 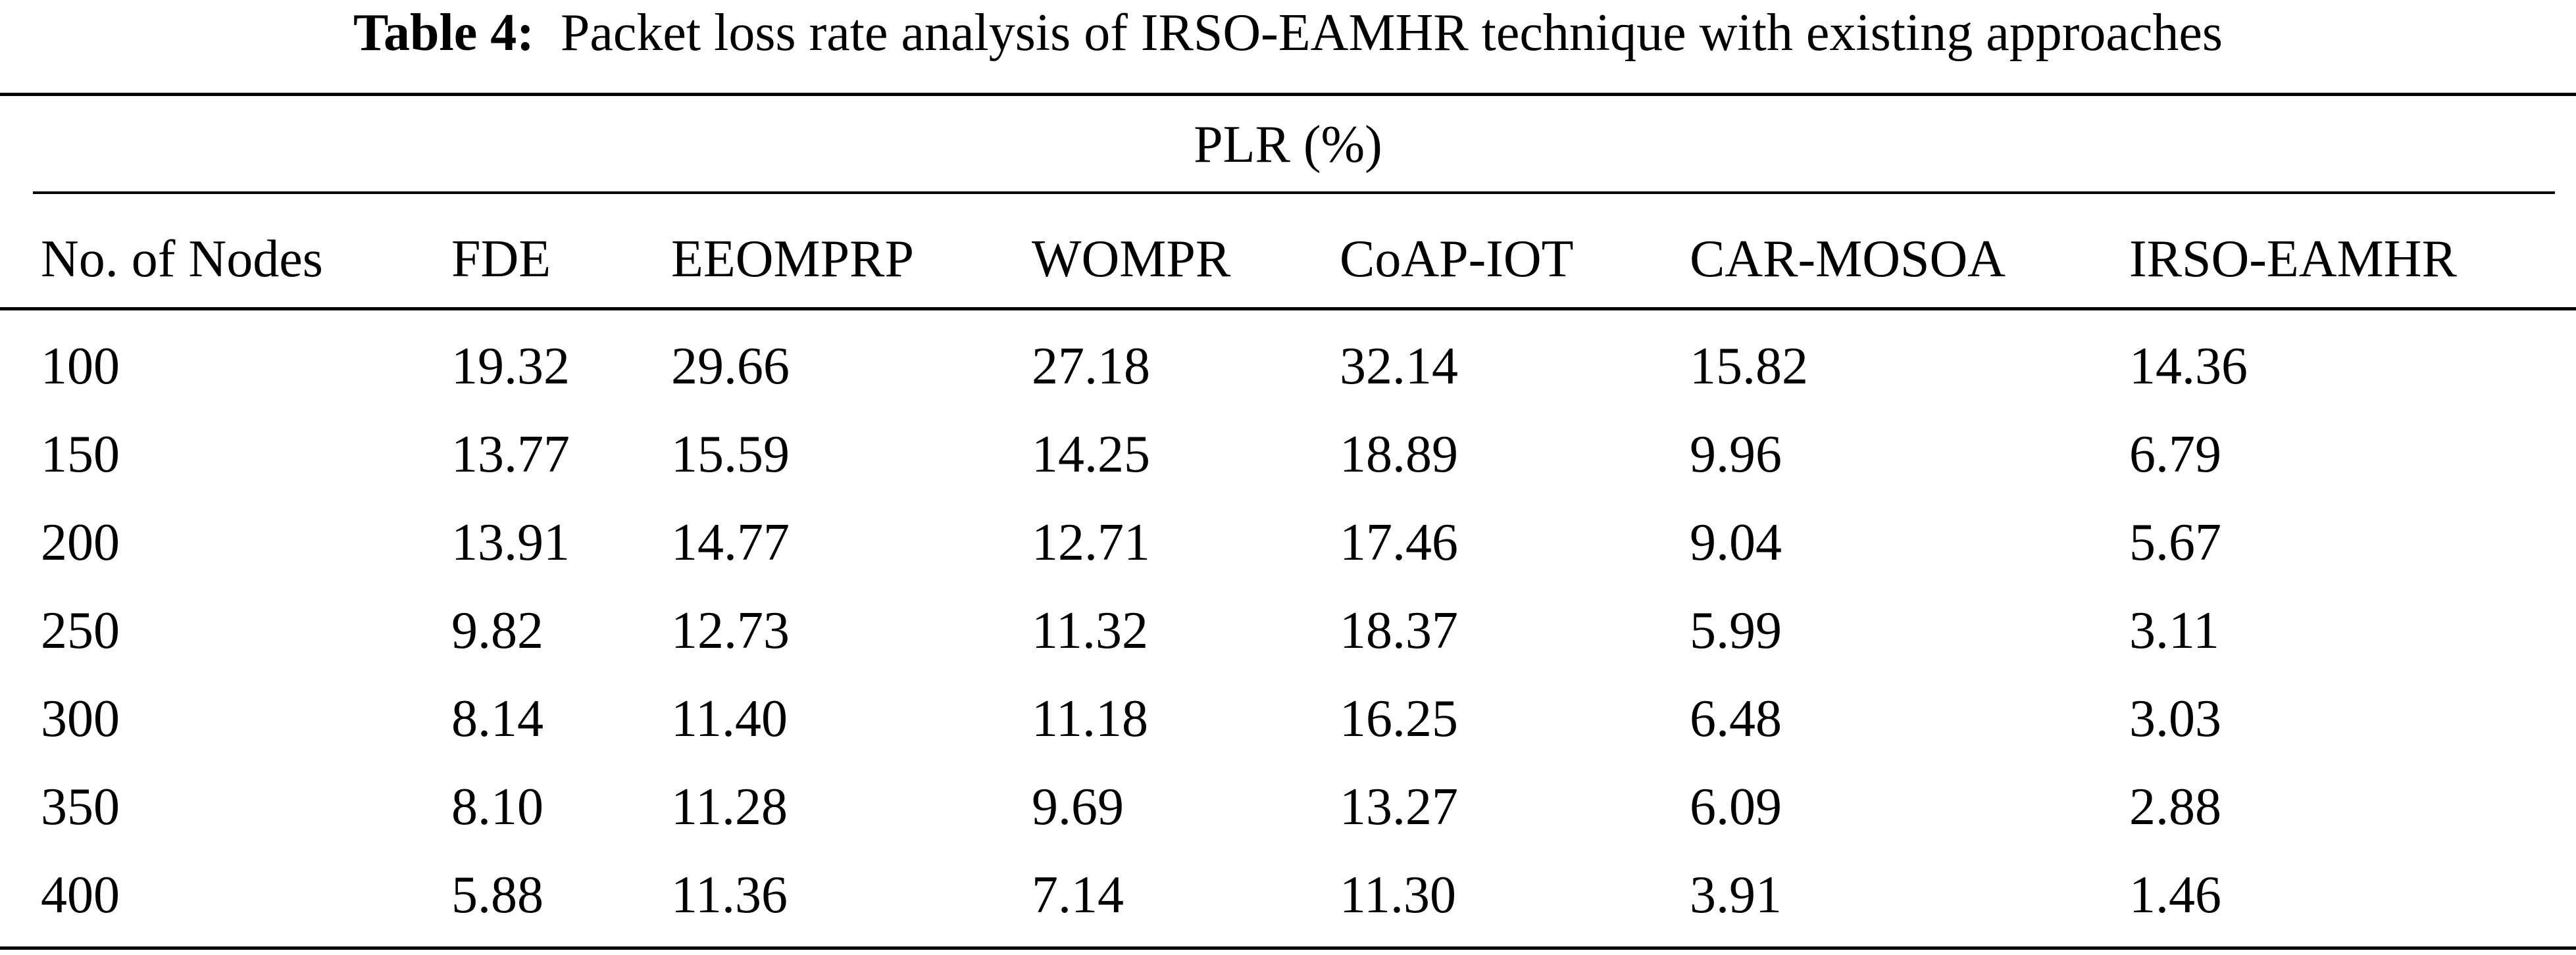 What do you see at coordinates (1736, 631) in the screenshot?
I see `table-cell: 5.99` at bounding box center [1736, 631].